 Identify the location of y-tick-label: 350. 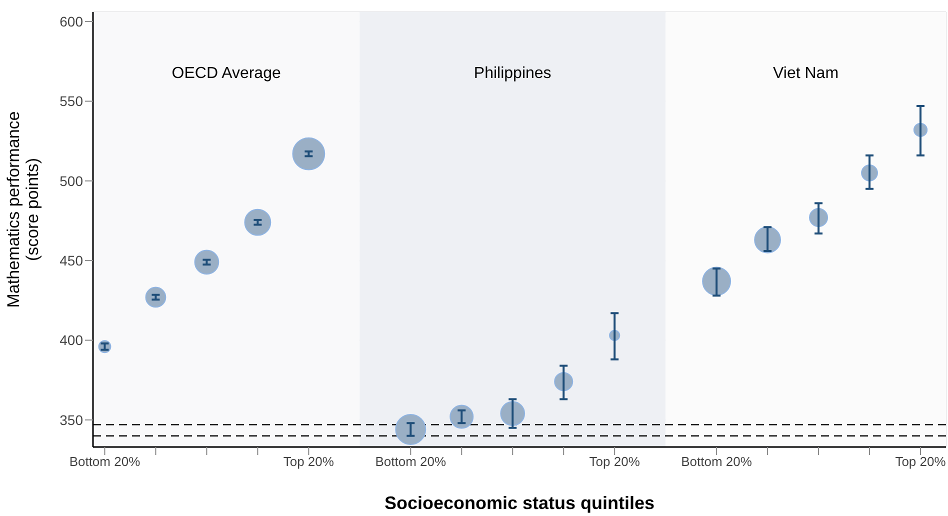
(72, 420).